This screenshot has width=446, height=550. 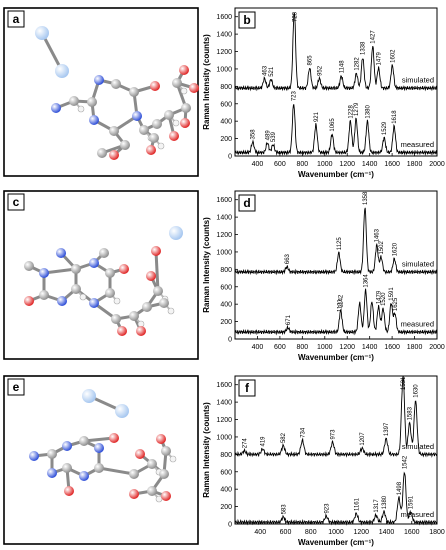 I want to click on peak-label: 1479, so click(x=380, y=58).